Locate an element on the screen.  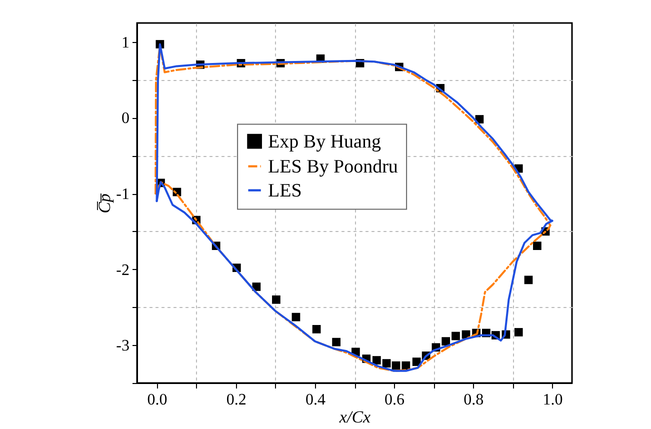
x-tick-label: 0.8 is located at coordinates (474, 400).